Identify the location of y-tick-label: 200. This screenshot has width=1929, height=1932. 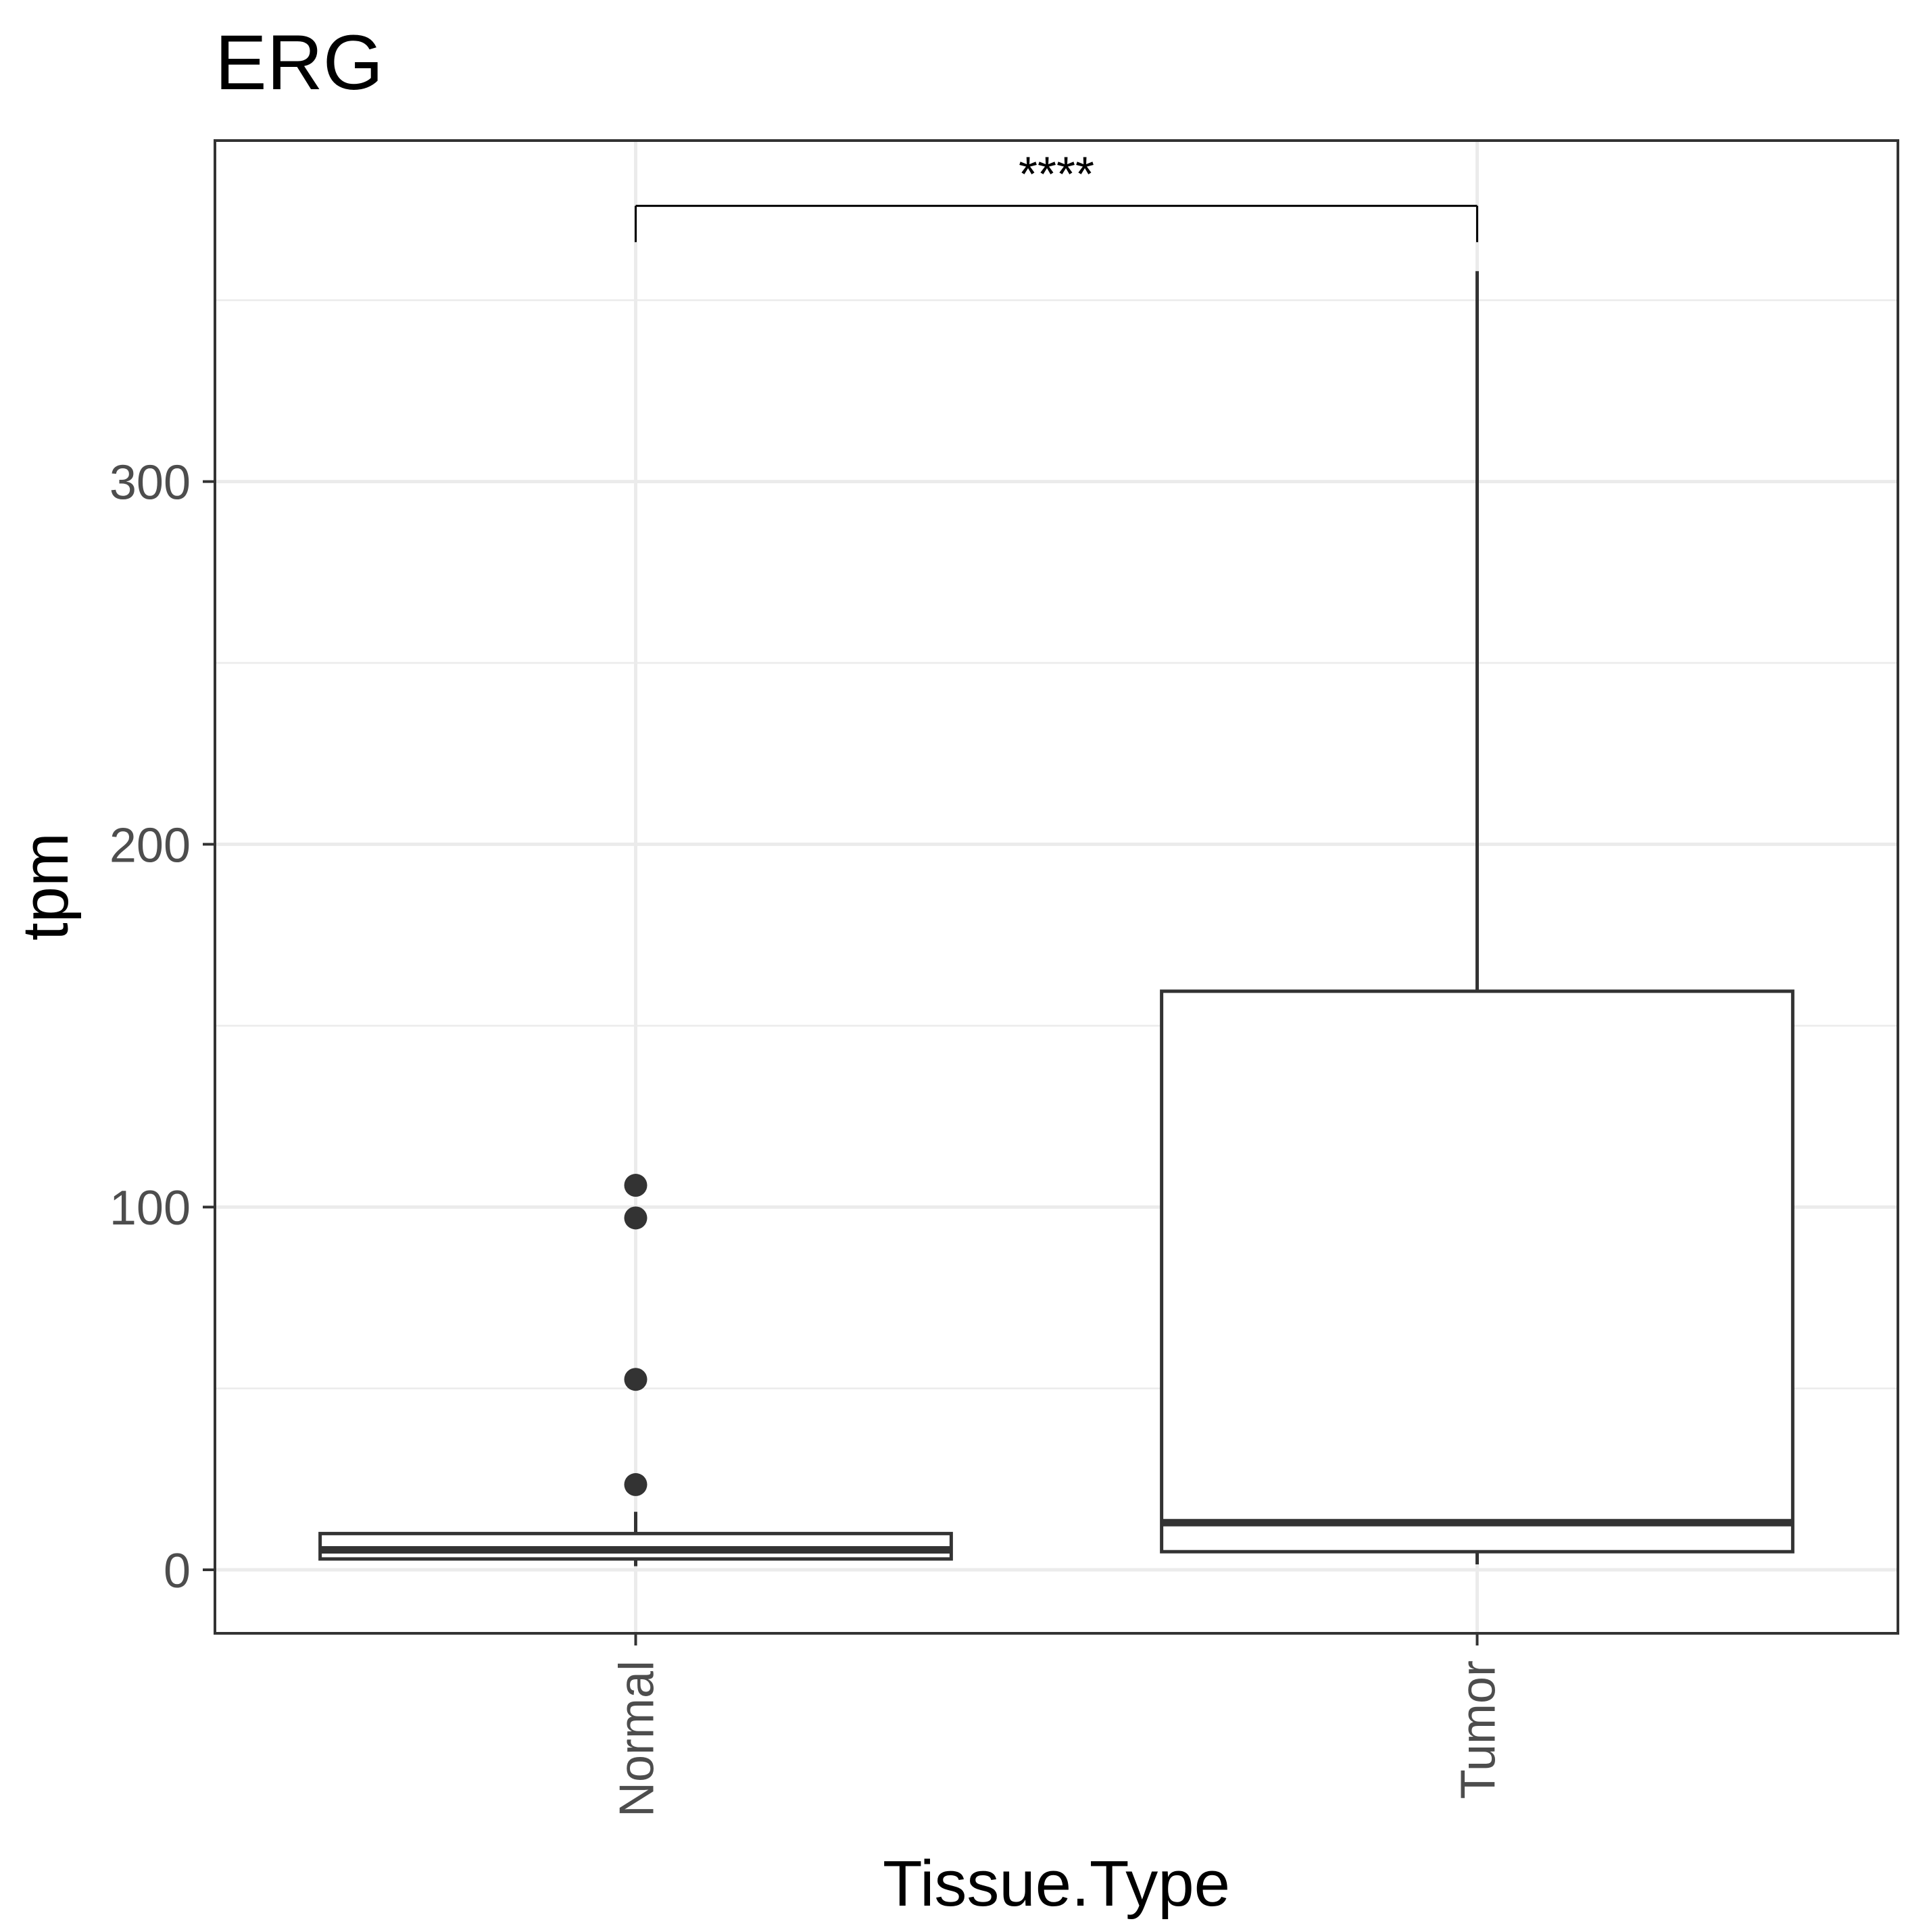
(150, 845).